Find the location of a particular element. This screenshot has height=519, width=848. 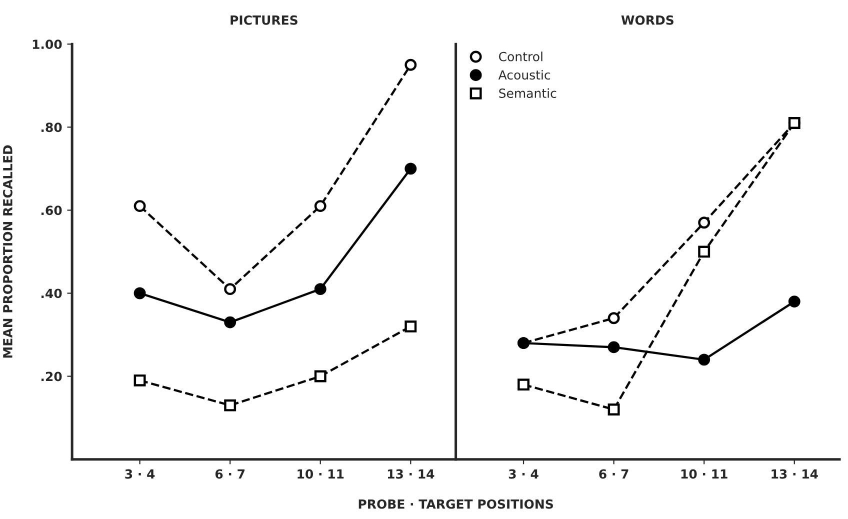

y-tick-label: .20 is located at coordinates (51, 377).